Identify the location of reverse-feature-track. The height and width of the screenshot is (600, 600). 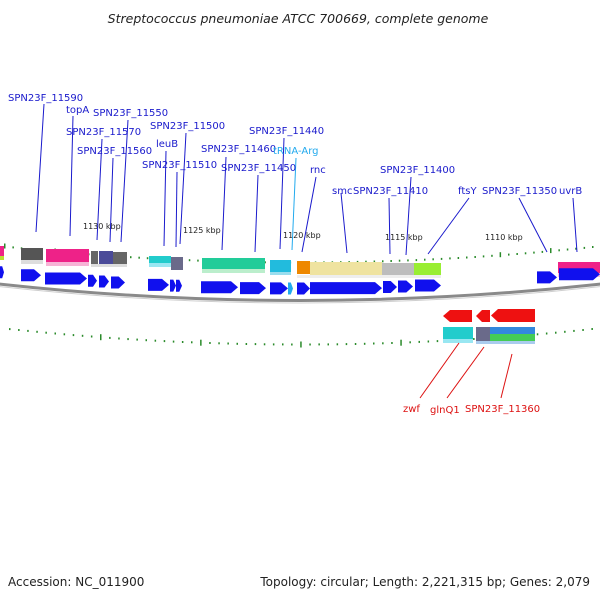
(489, 335).